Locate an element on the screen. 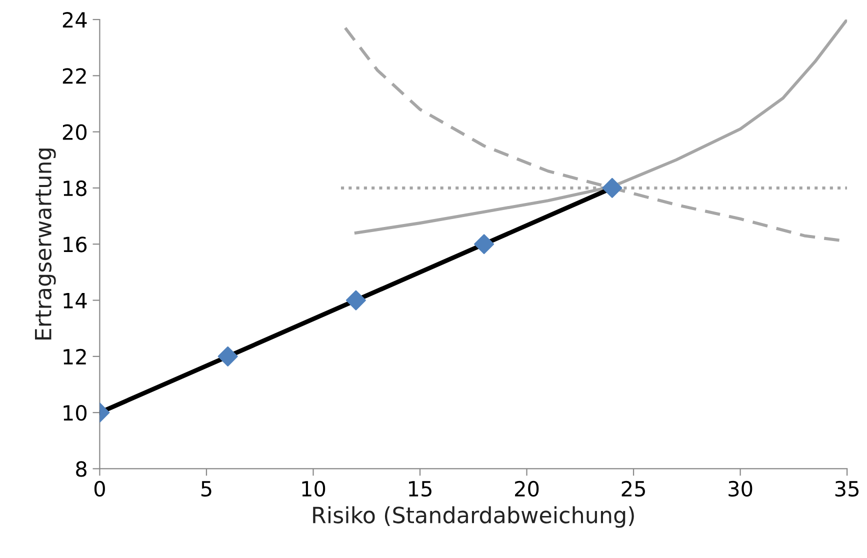 The image size is (867, 558). x-tick-label: 15 is located at coordinates (420, 489).